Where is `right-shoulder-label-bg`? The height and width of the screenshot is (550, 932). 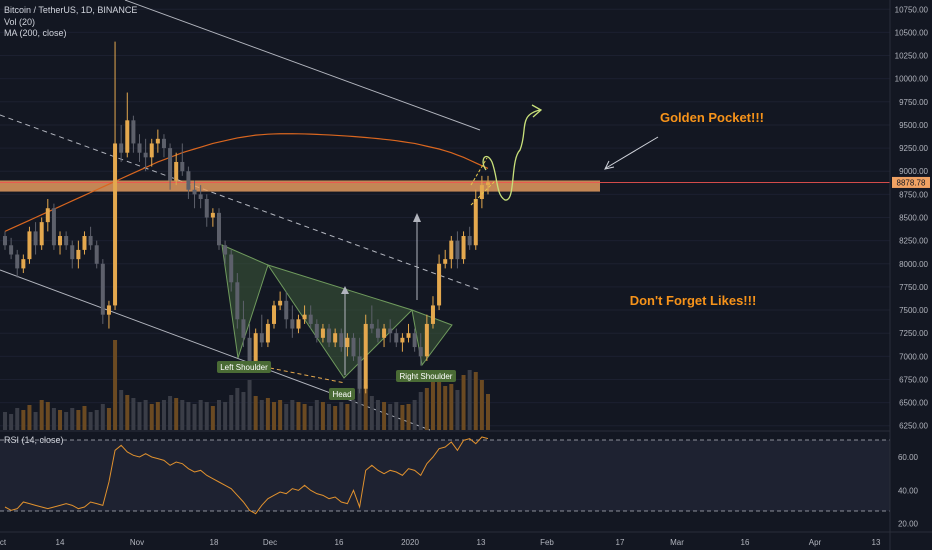
right-shoulder-label-bg is located at coordinates (426, 376).